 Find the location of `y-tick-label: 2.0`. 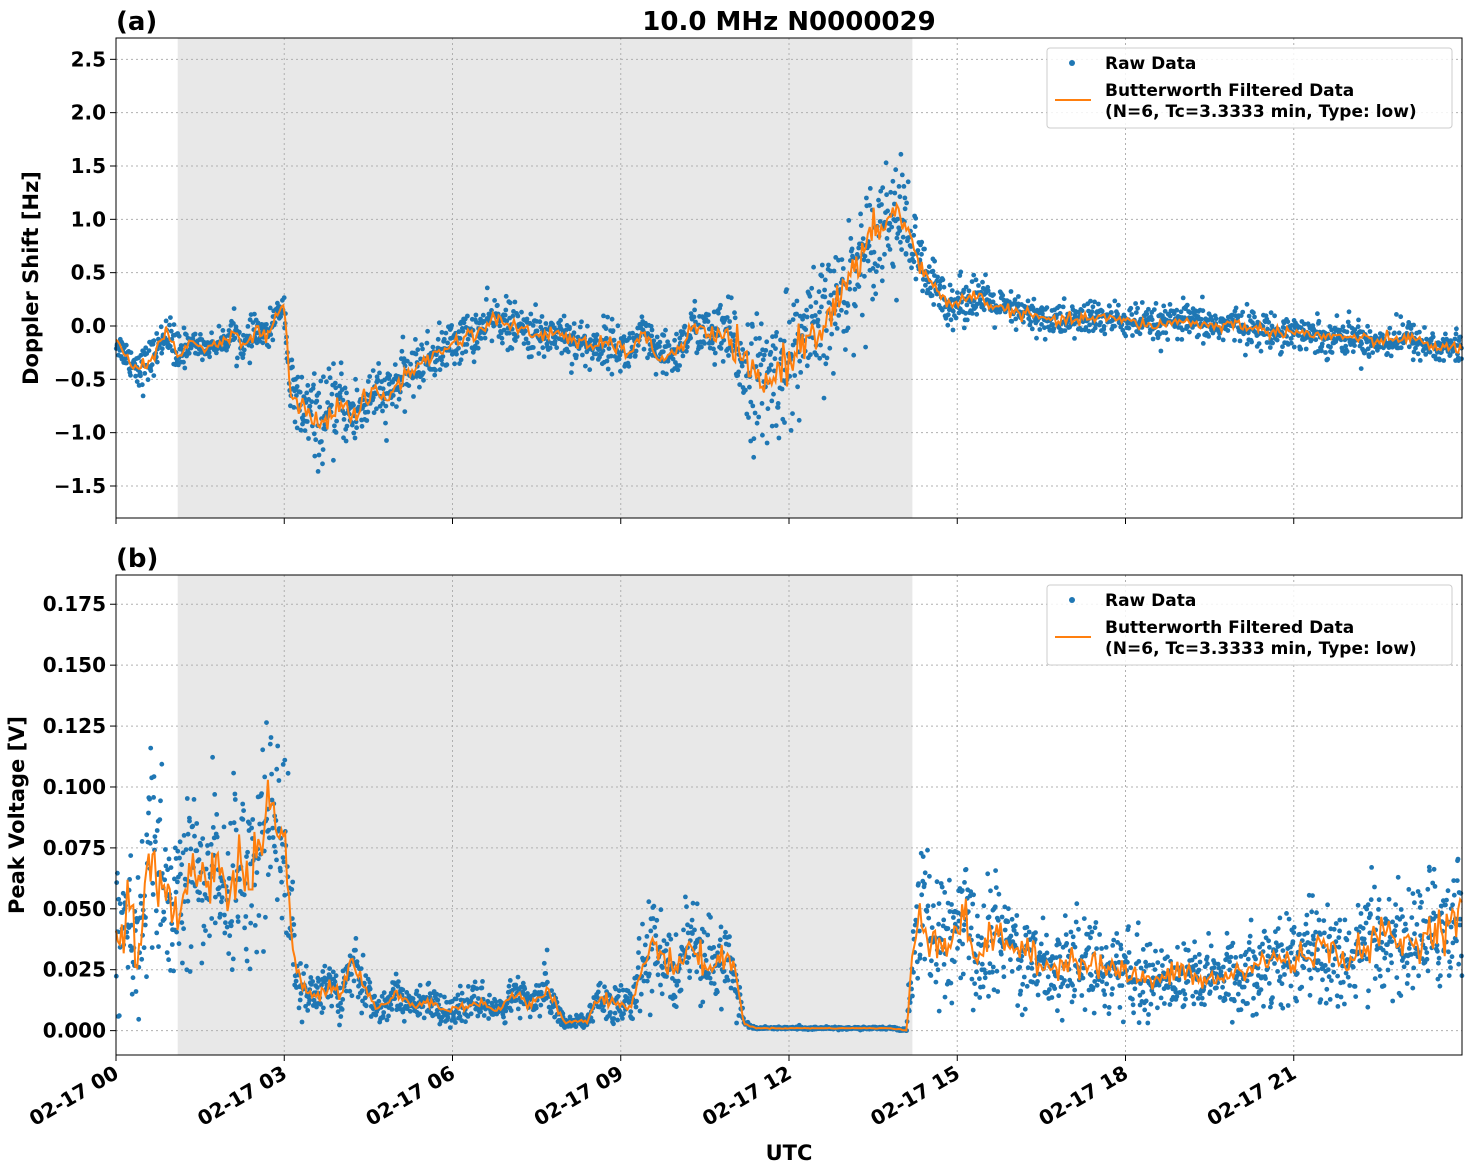

y-tick-label: 2.0 is located at coordinates (88, 113).